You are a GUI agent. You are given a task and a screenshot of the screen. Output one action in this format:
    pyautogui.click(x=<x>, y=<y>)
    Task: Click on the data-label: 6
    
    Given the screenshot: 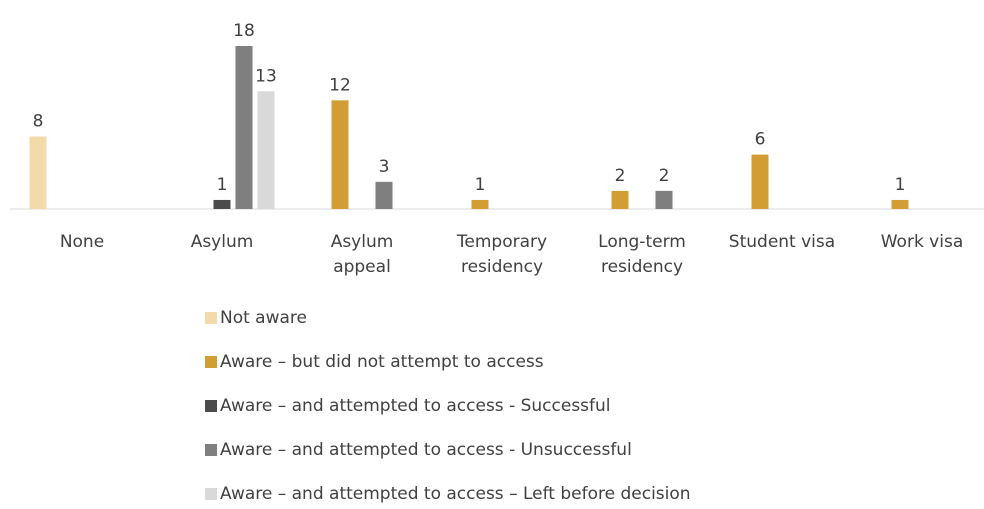 What is the action you would take?
    pyautogui.click(x=760, y=140)
    